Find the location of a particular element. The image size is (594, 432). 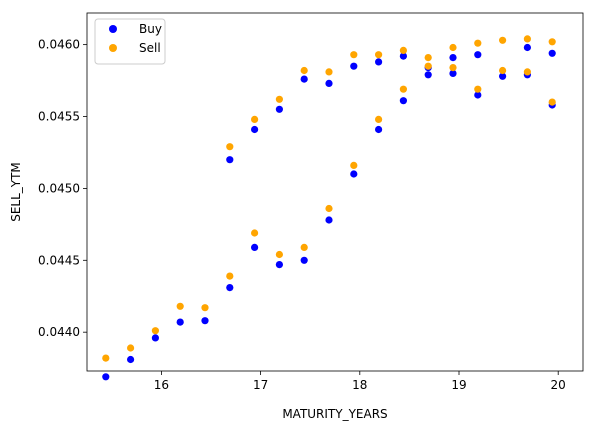

y-tick-label: 0.0460 is located at coordinates (59, 45).